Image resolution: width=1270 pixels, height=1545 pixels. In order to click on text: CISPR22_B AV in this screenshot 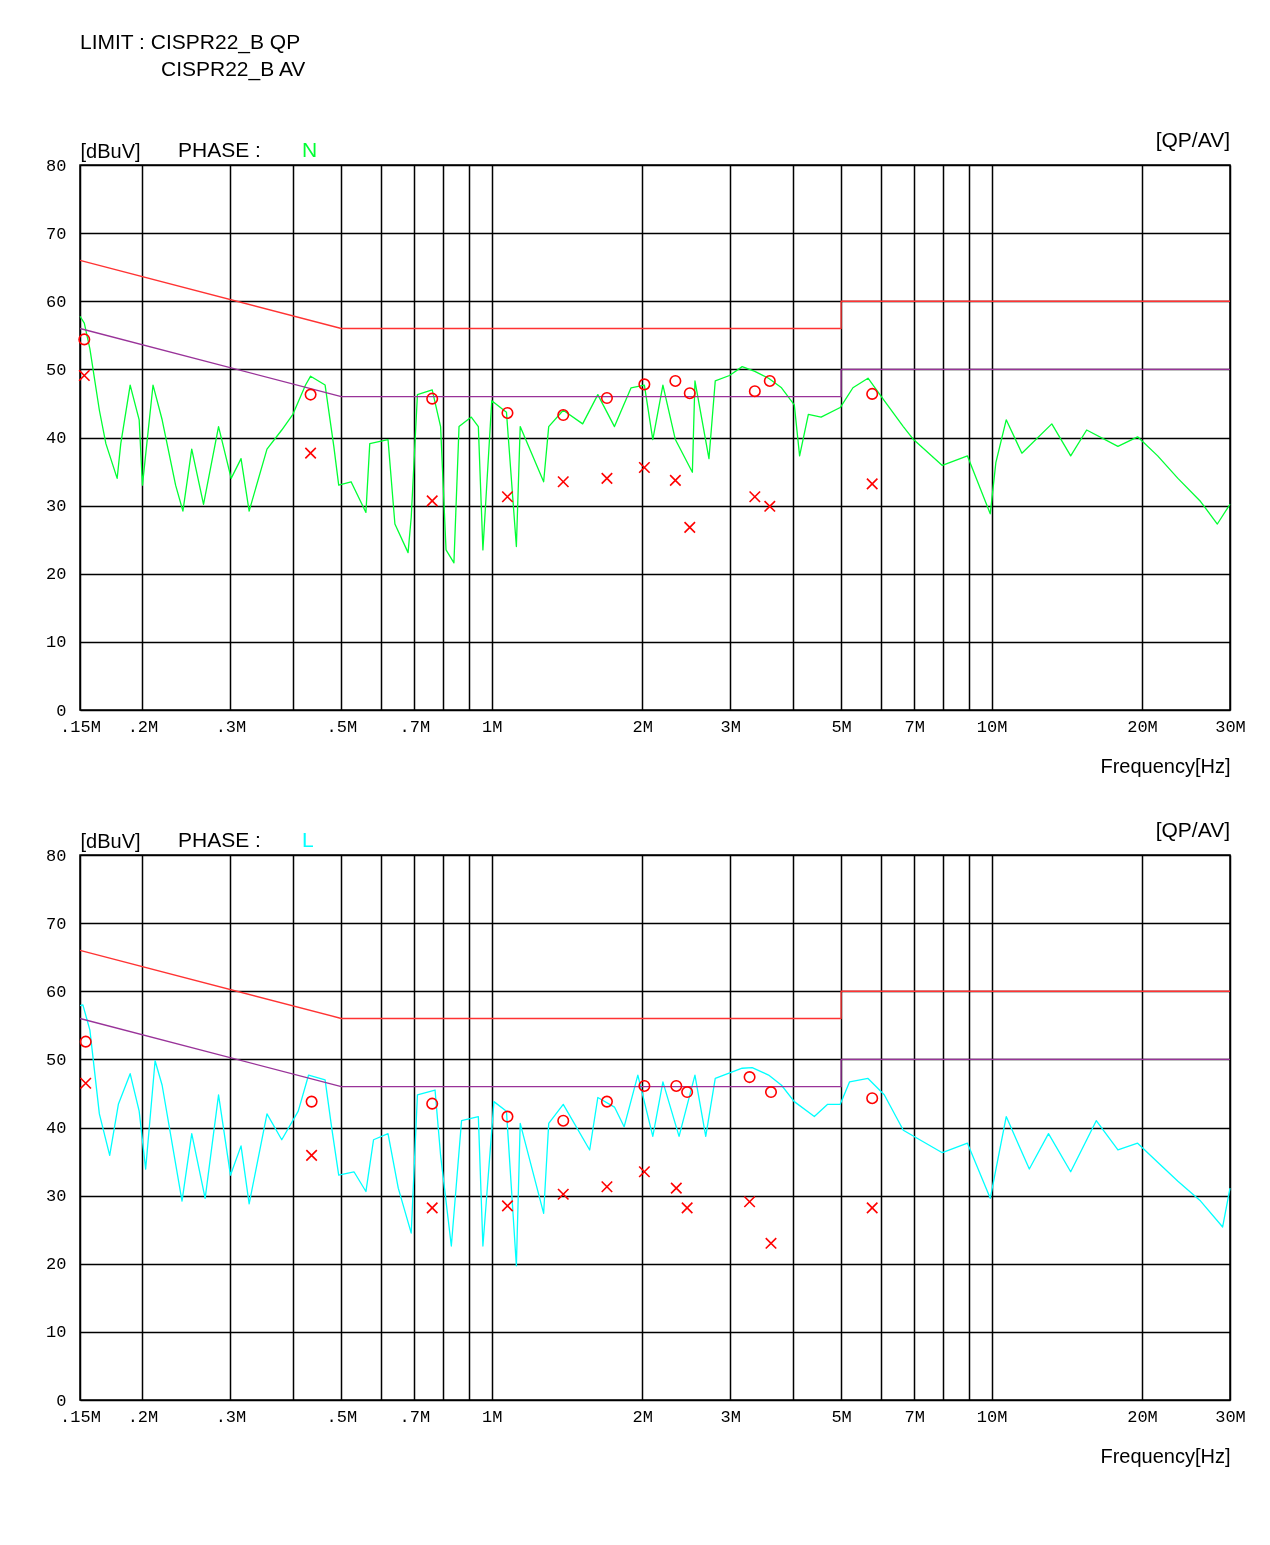, I will do `click(233, 69)`.